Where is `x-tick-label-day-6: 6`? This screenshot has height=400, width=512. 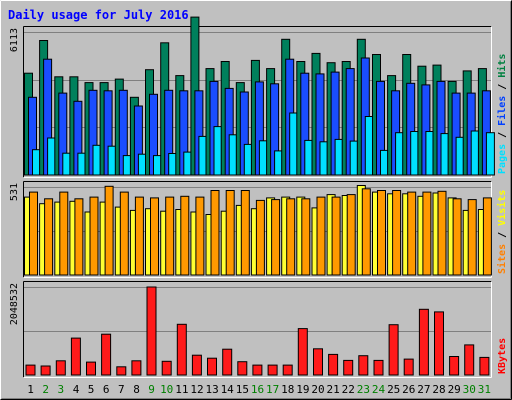 x-tick-label-day-6: 6 is located at coordinates (106, 389).